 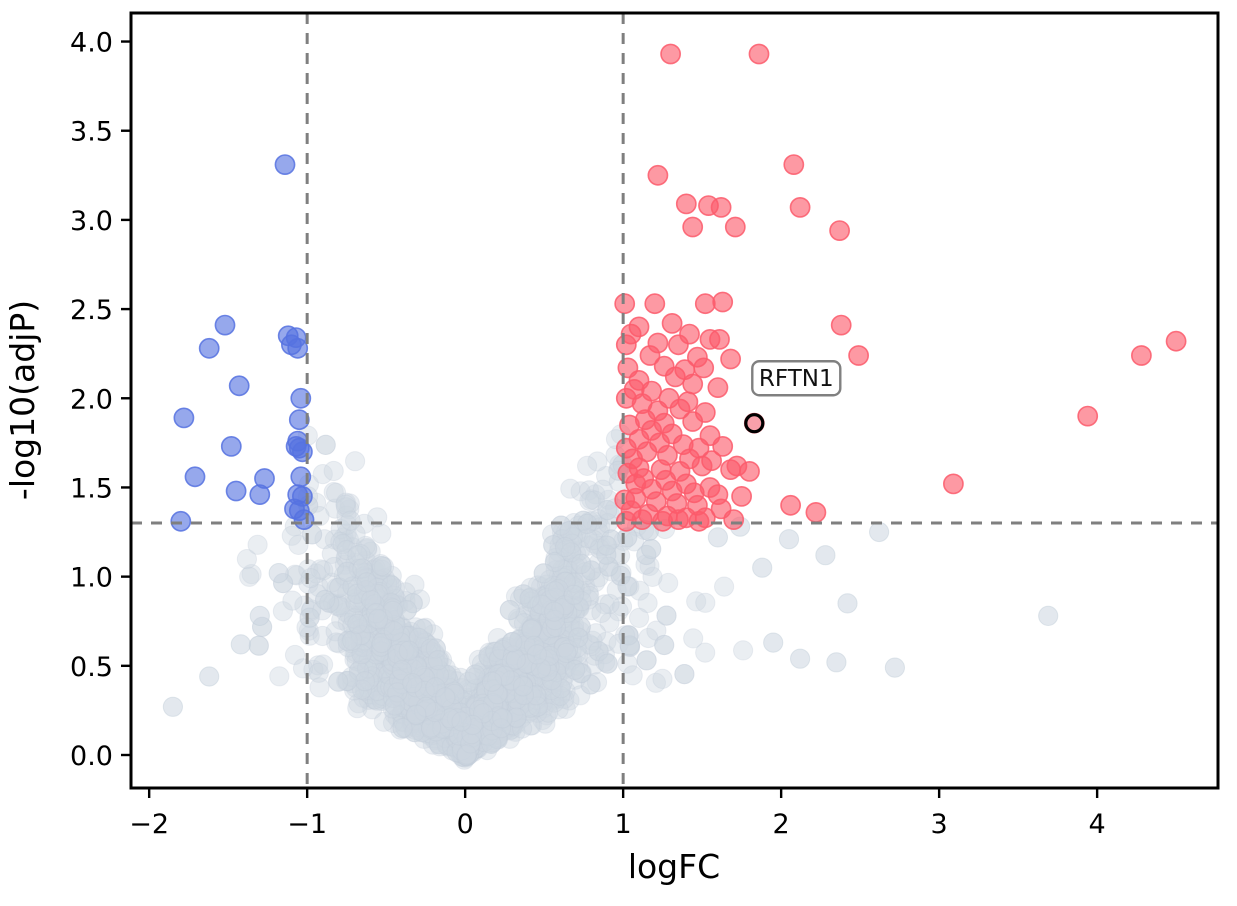 I want to click on x-tick-label: −1, so click(x=307, y=824).